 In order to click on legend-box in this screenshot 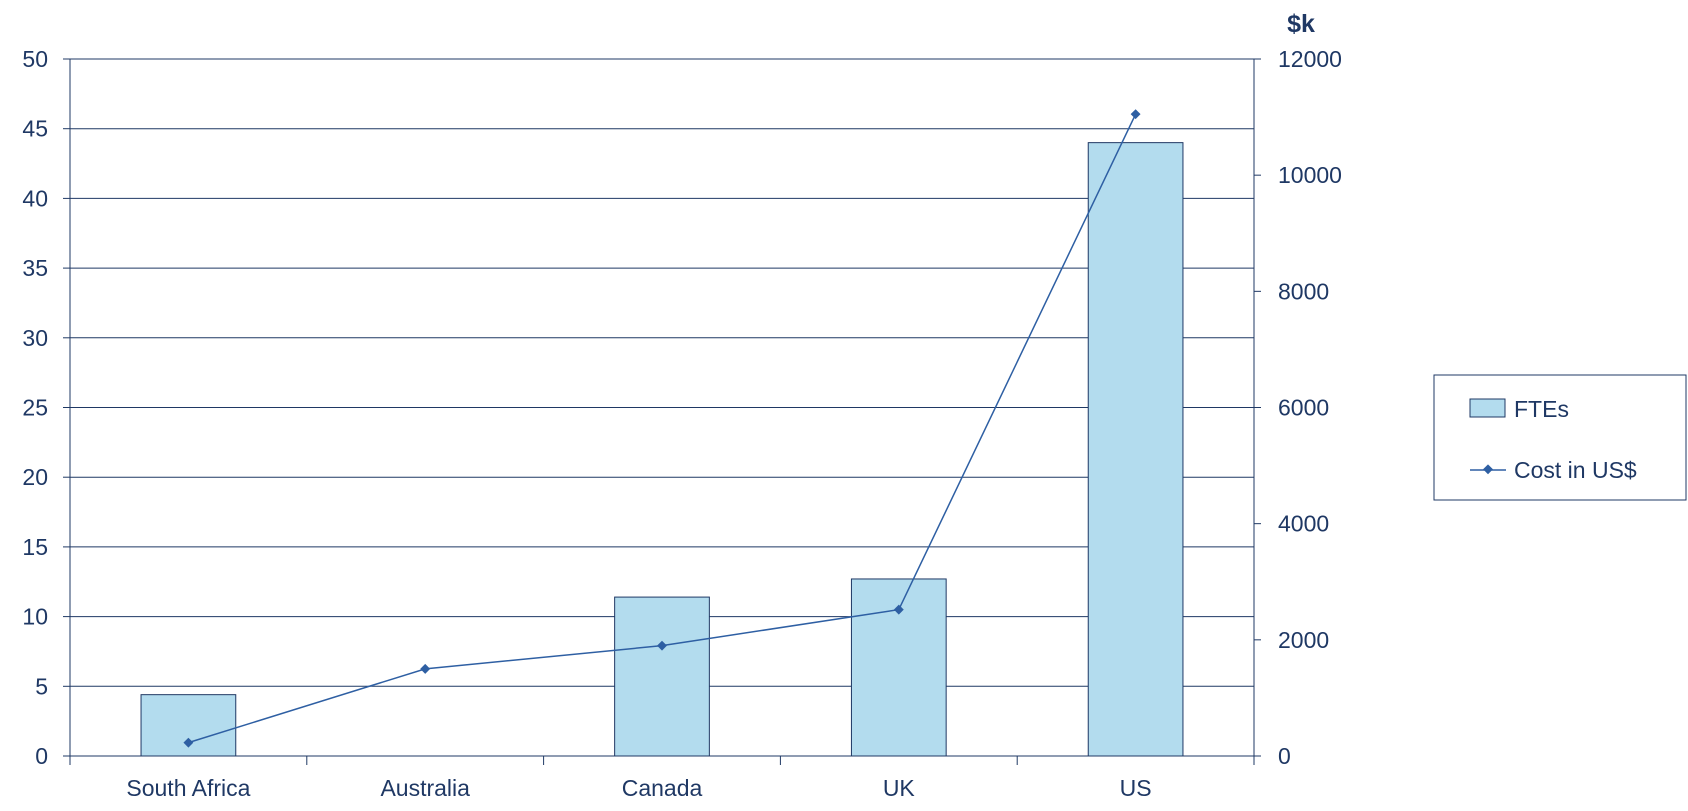, I will do `click(1560, 437)`.